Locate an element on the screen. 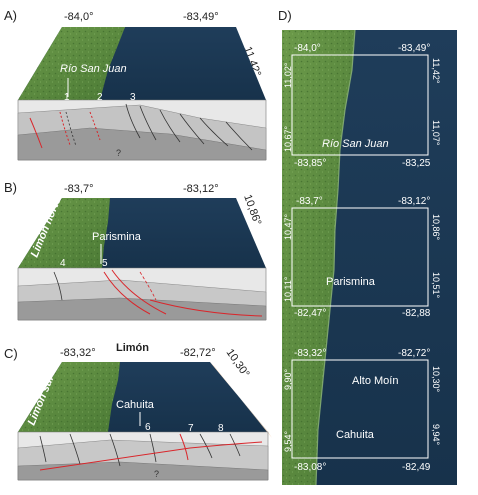 This screenshot has height=495, width=478. box1-place: Río San Juan is located at coordinates (355, 144).